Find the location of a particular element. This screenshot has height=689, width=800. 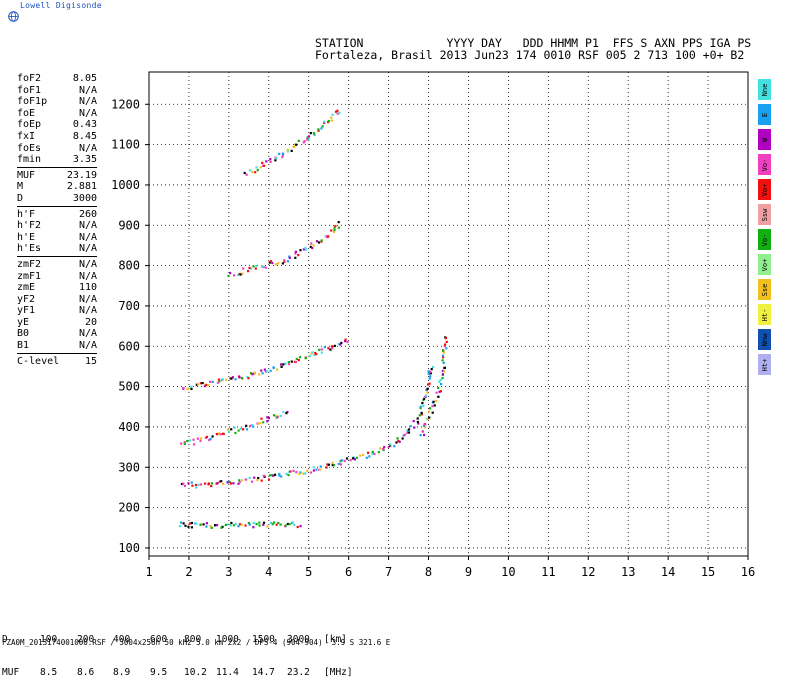

param-label: M is located at coordinates (20, 187).